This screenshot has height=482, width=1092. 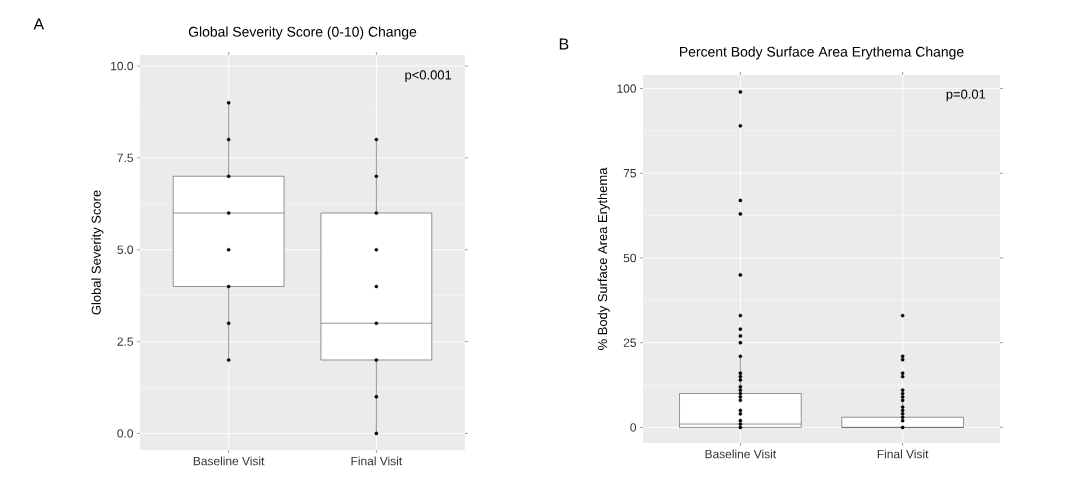 I want to click on y-tick-label: 100, so click(x=627, y=88).